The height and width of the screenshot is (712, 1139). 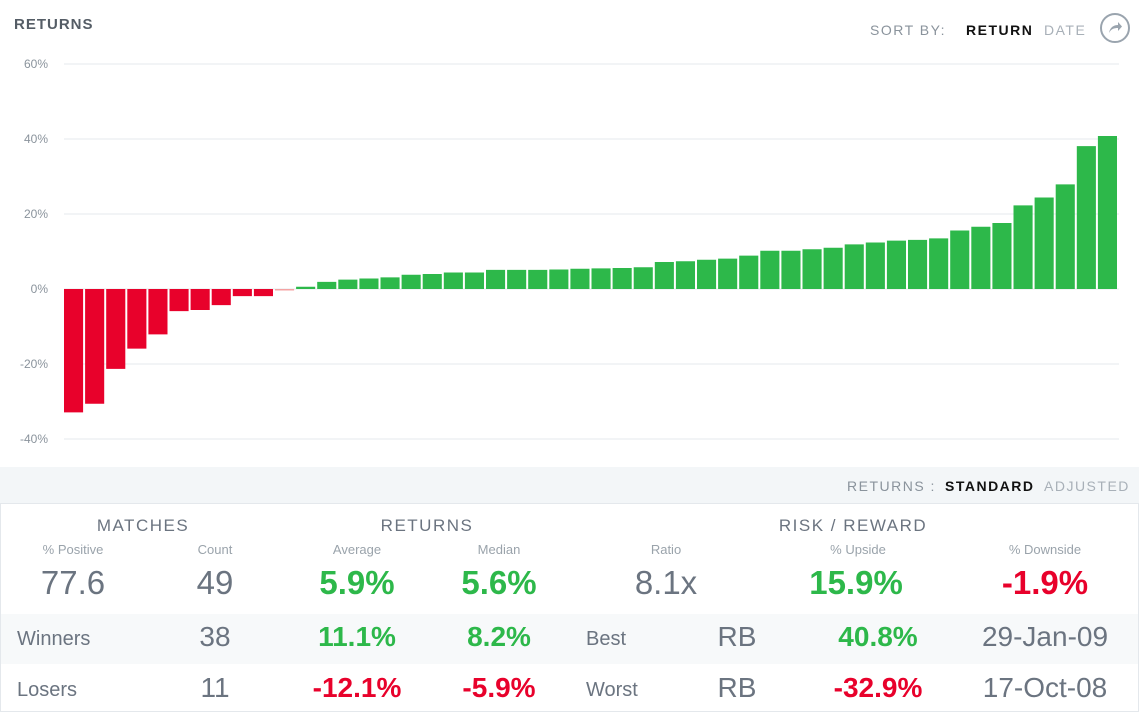 What do you see at coordinates (1000, 30) in the screenshot?
I see `sort-return-option: RETURN` at bounding box center [1000, 30].